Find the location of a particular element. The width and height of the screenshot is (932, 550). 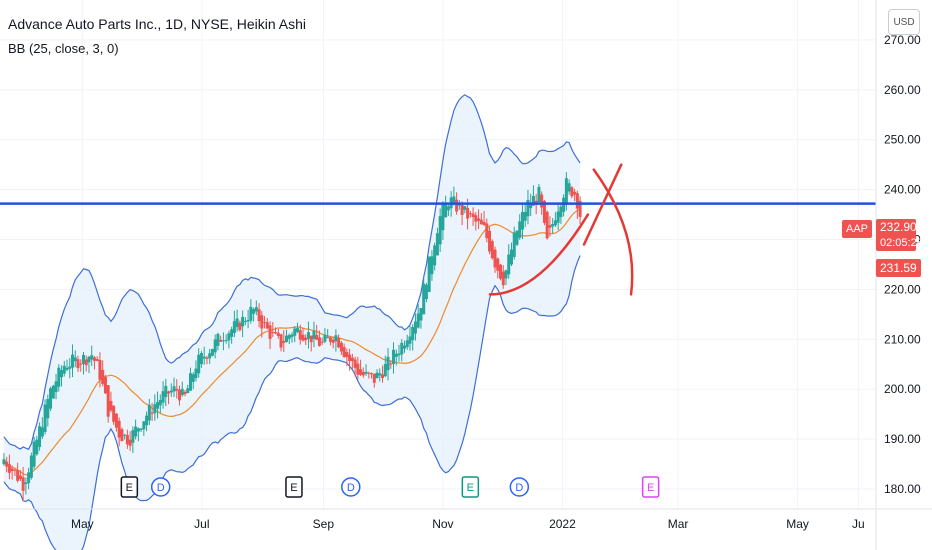

price-tick-label: 210.00 is located at coordinates (902, 339).